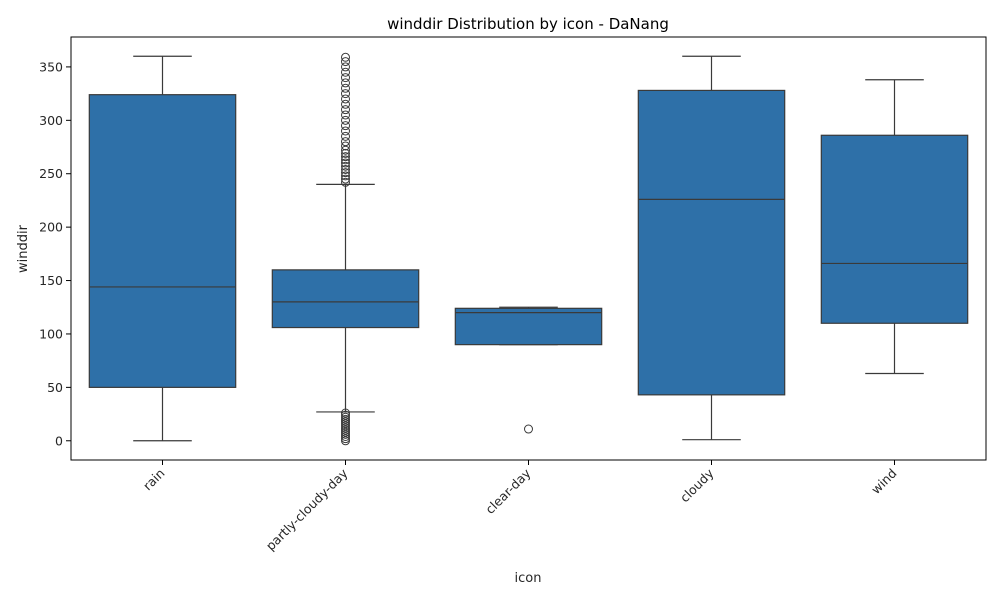  What do you see at coordinates (51, 227) in the screenshot?
I see `y-tick-label: 200` at bounding box center [51, 227].